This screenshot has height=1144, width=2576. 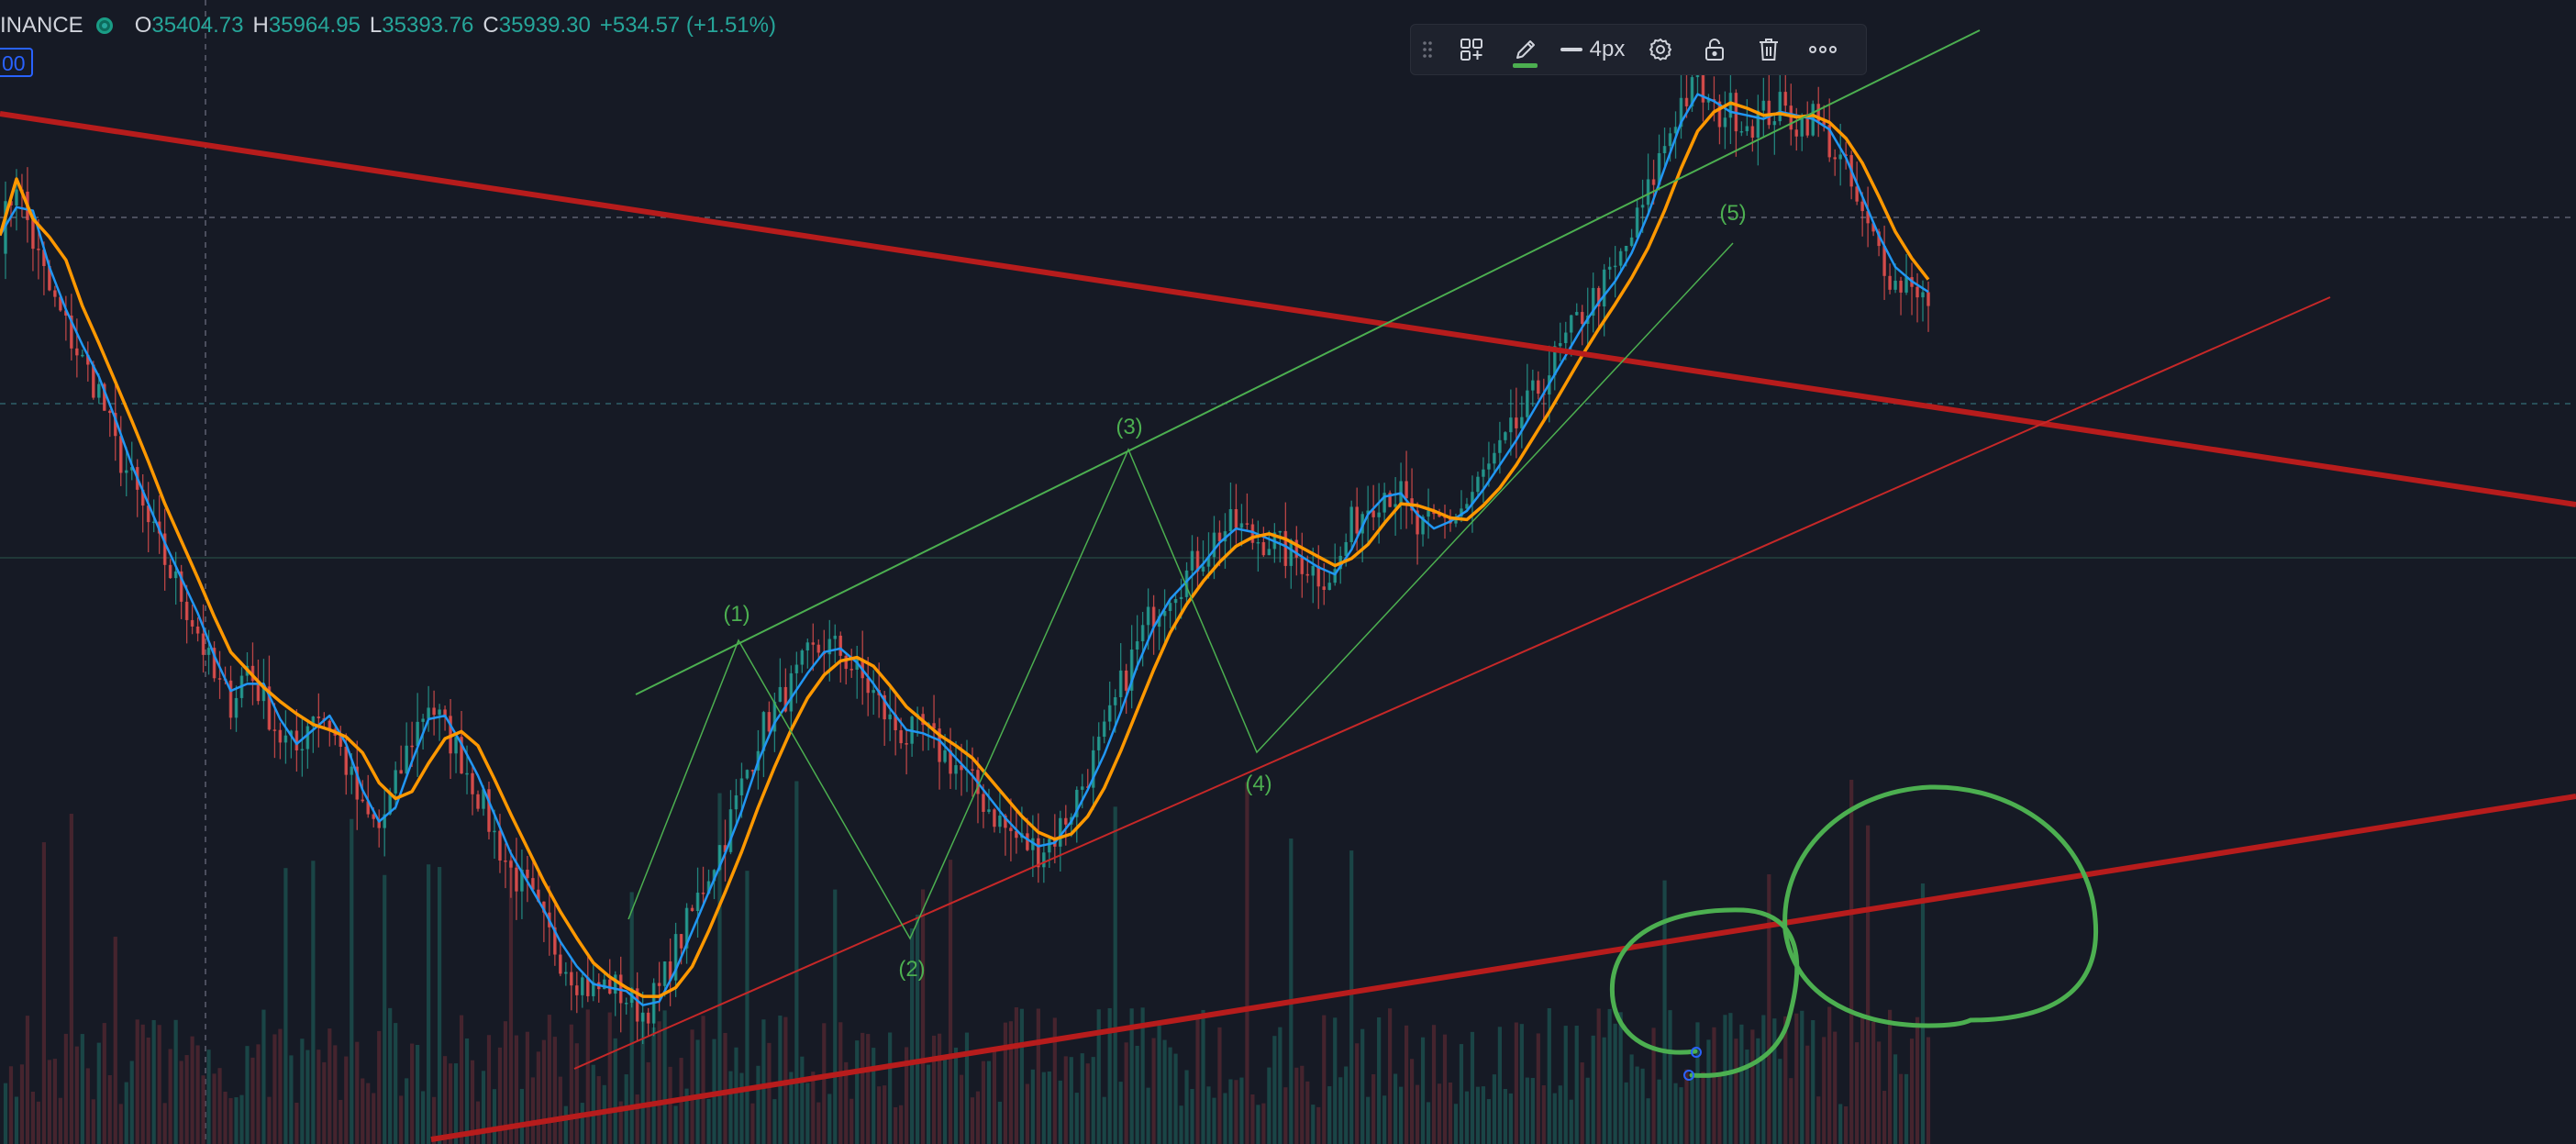 I want to click on open-value: 35404.73, so click(x=197, y=25).